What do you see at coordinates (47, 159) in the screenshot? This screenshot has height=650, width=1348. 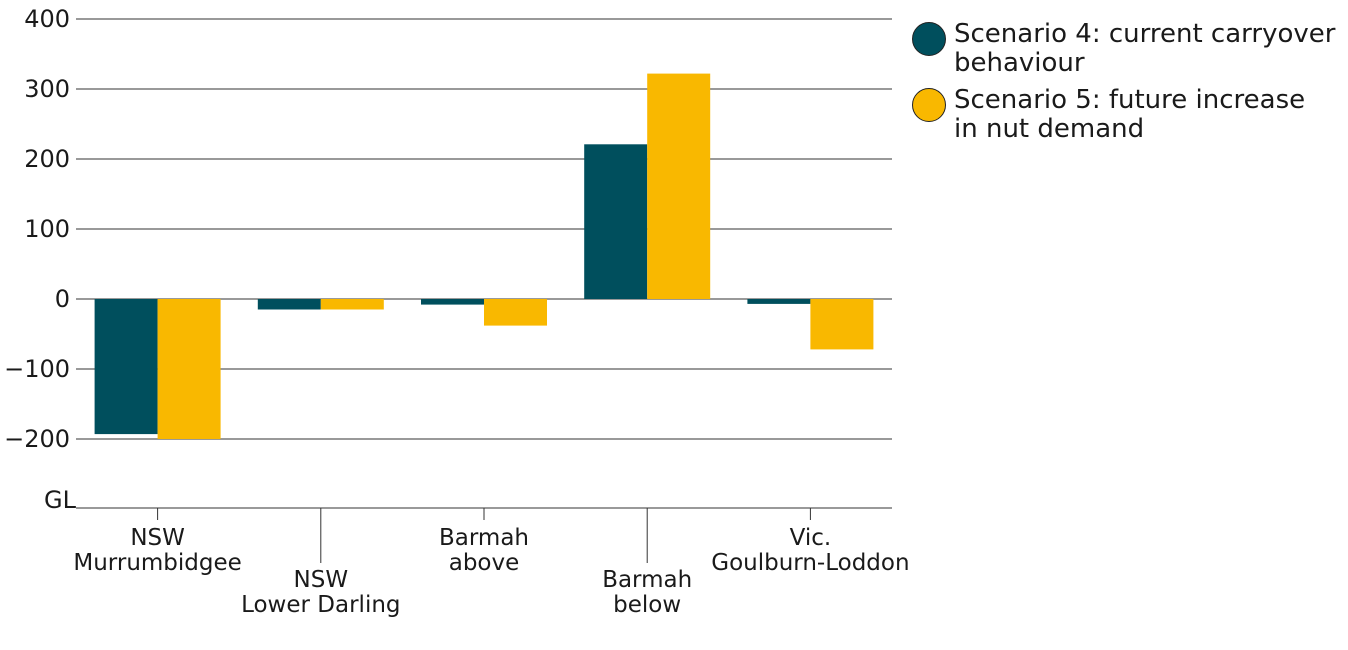 I see `y-tick-label: 200` at bounding box center [47, 159].